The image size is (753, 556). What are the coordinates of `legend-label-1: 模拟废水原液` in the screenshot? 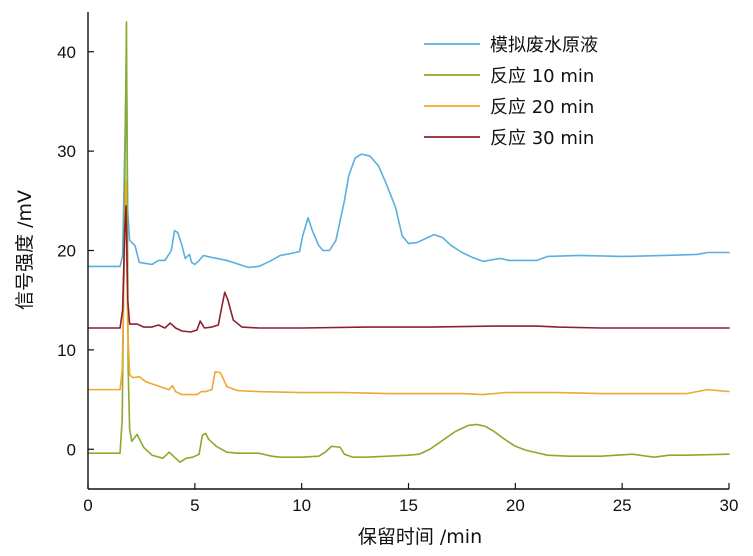 It's located at (544, 45).